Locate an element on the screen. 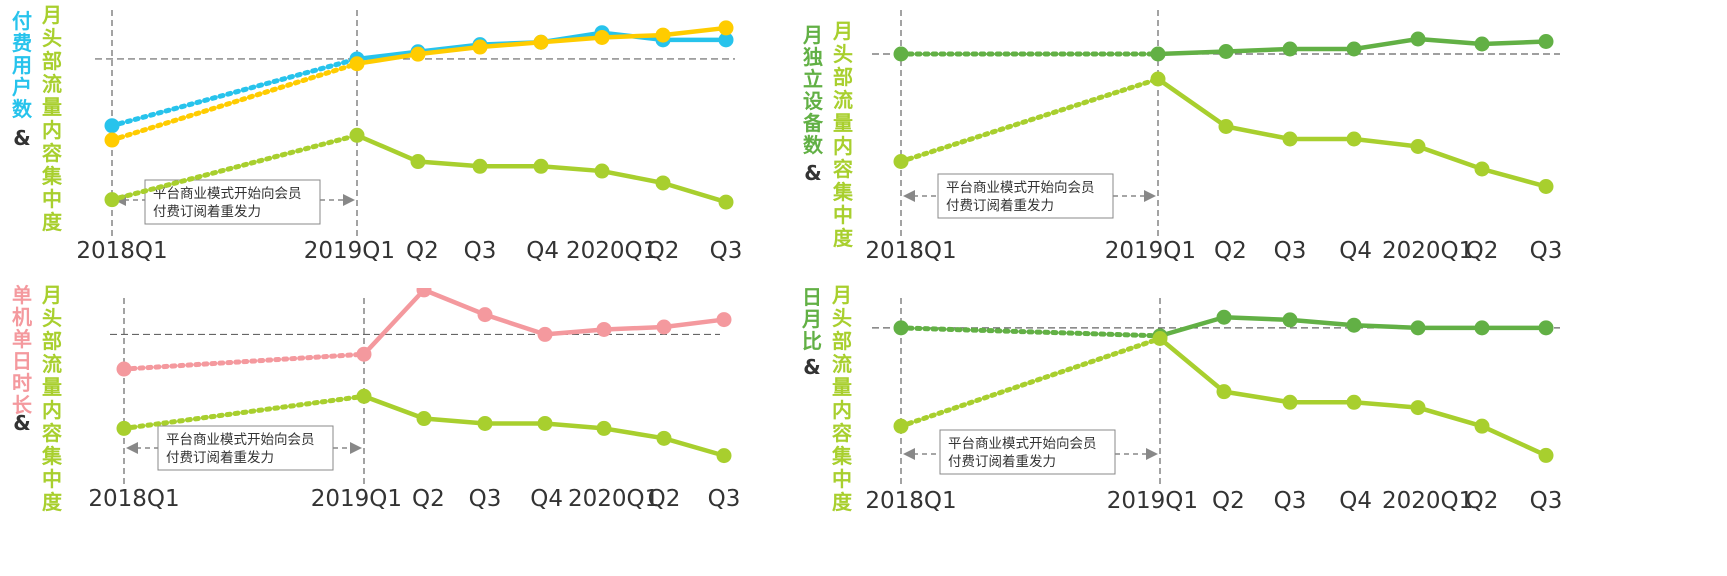 This screenshot has height=576, width=1727. x-tick-label: 2019Q1 is located at coordinates (1152, 501).